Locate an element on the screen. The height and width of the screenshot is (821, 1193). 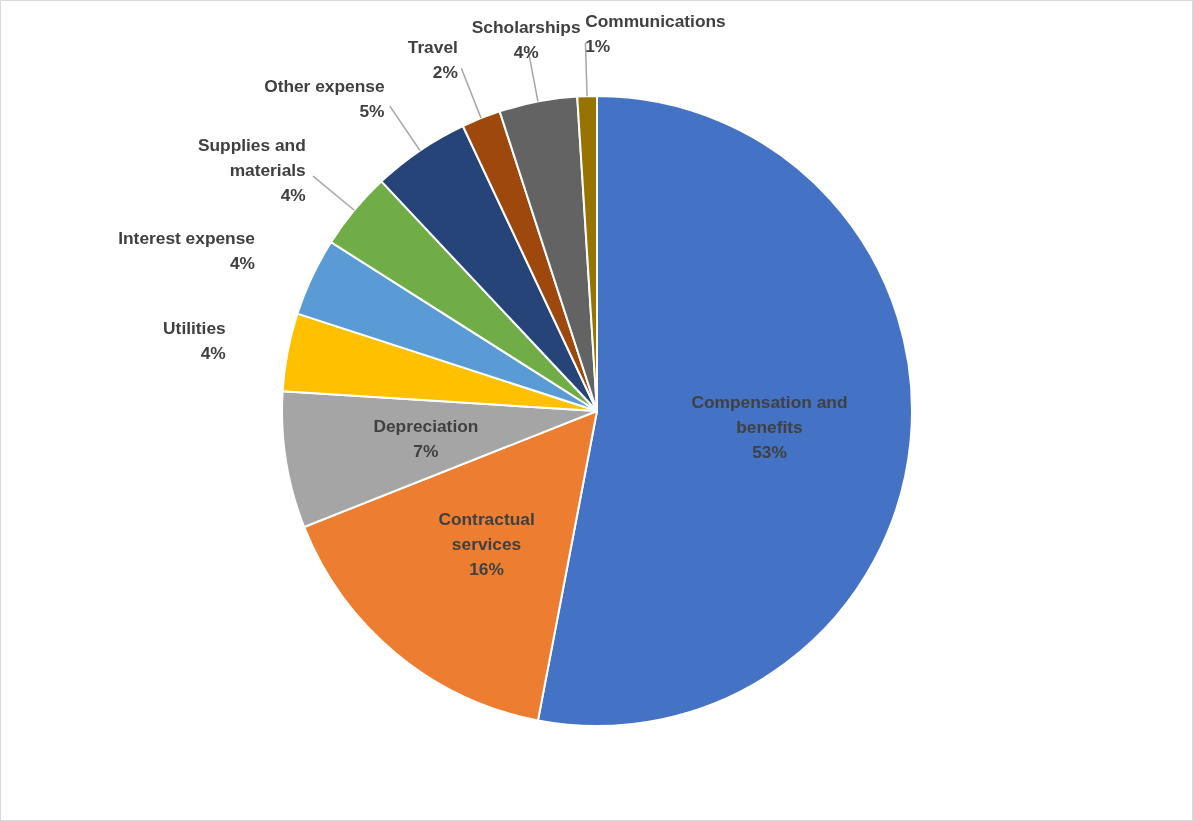
slice-label: Utilities is located at coordinates (194, 327).